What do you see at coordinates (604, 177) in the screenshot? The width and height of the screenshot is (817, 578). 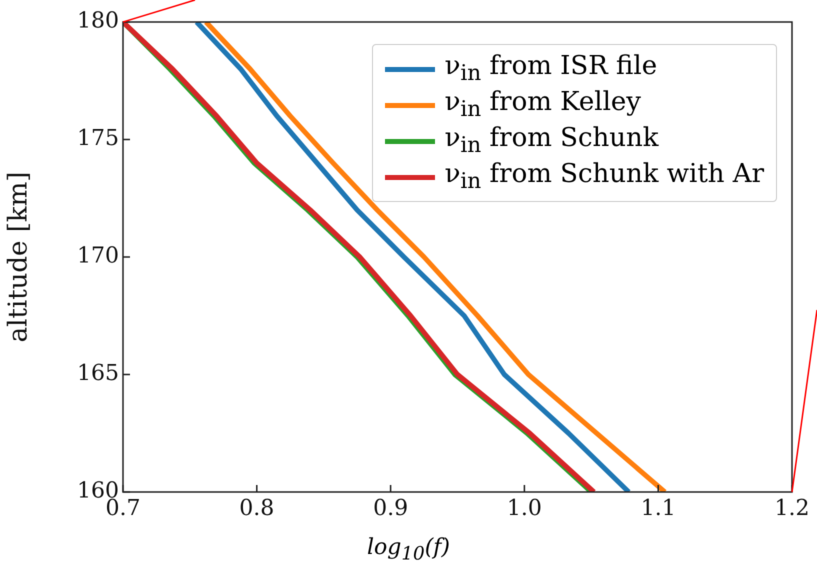 I see `legend-label: ν$_{in}$ from Schunk with Ar` at bounding box center [604, 177].